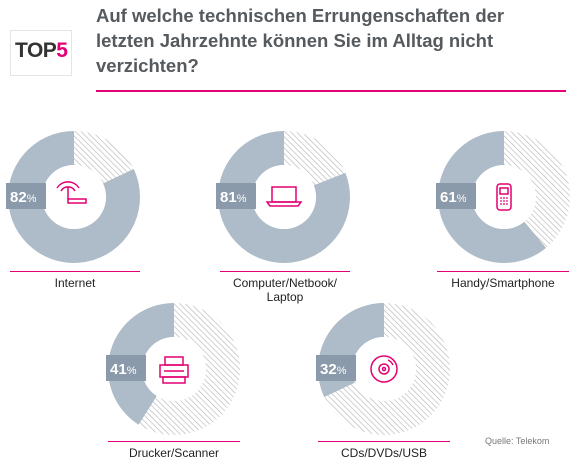 This screenshot has height=469, width=572. I want to click on wifi-router-icon, so click(71, 192).